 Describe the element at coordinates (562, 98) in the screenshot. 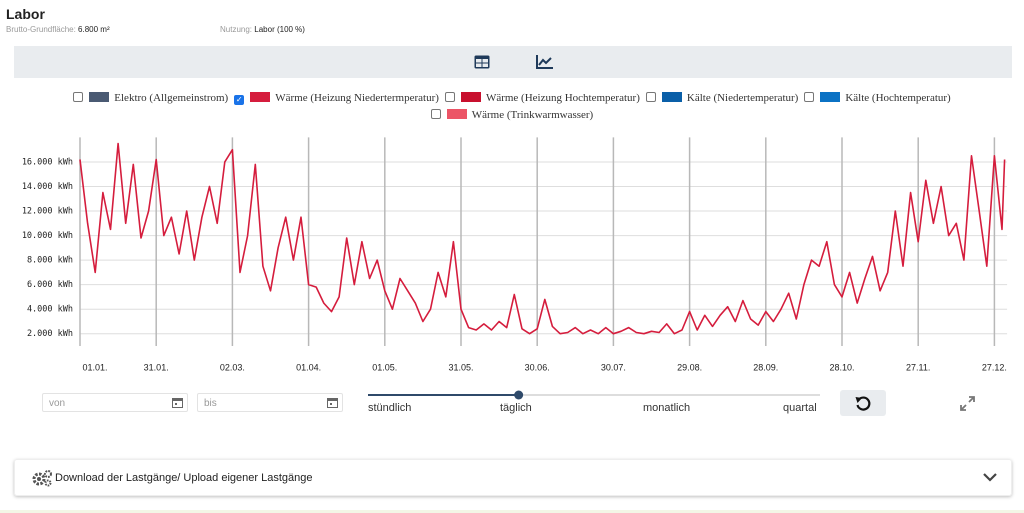

I see `legend-label: Wärme (Heizung Hochtemperatur)` at that location.